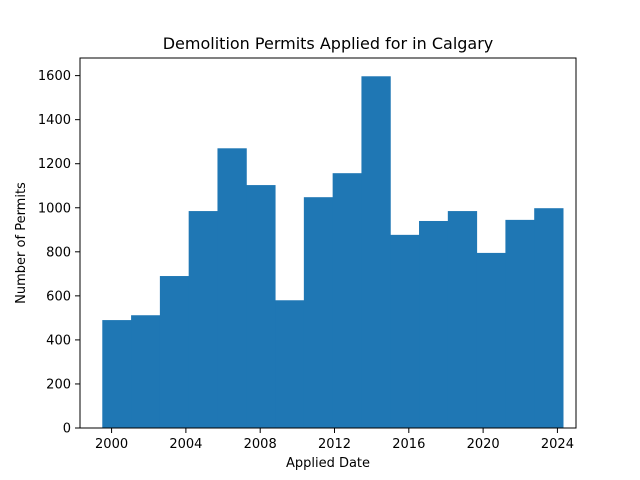  What do you see at coordinates (54, 164) in the screenshot?
I see `y-tick-label: 1200` at bounding box center [54, 164].